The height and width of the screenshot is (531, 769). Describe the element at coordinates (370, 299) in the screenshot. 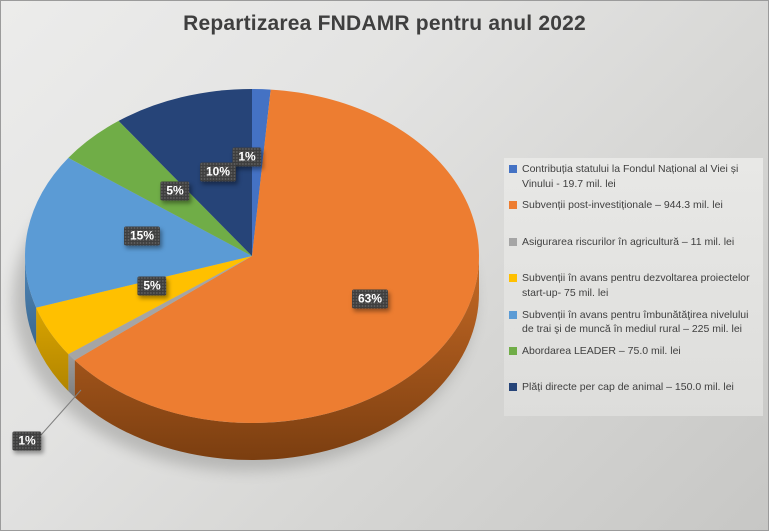

I see `percent-label-subventii-post-investitionale: 63%` at that location.